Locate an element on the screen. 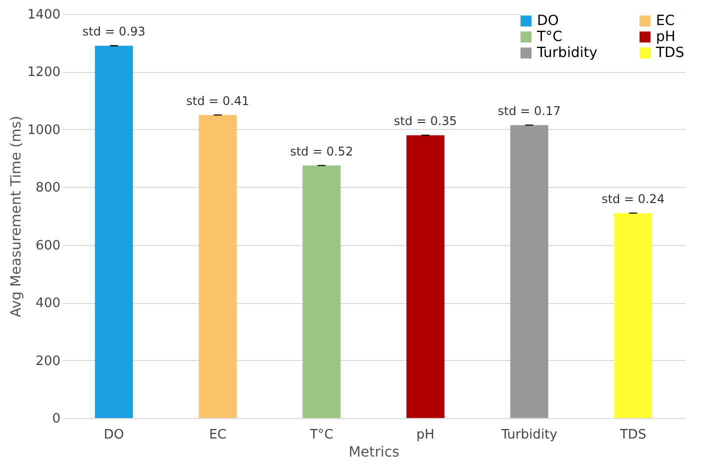 Image resolution: width=705 pixels, height=475 pixels. y-tick-label: 200 is located at coordinates (48, 361).